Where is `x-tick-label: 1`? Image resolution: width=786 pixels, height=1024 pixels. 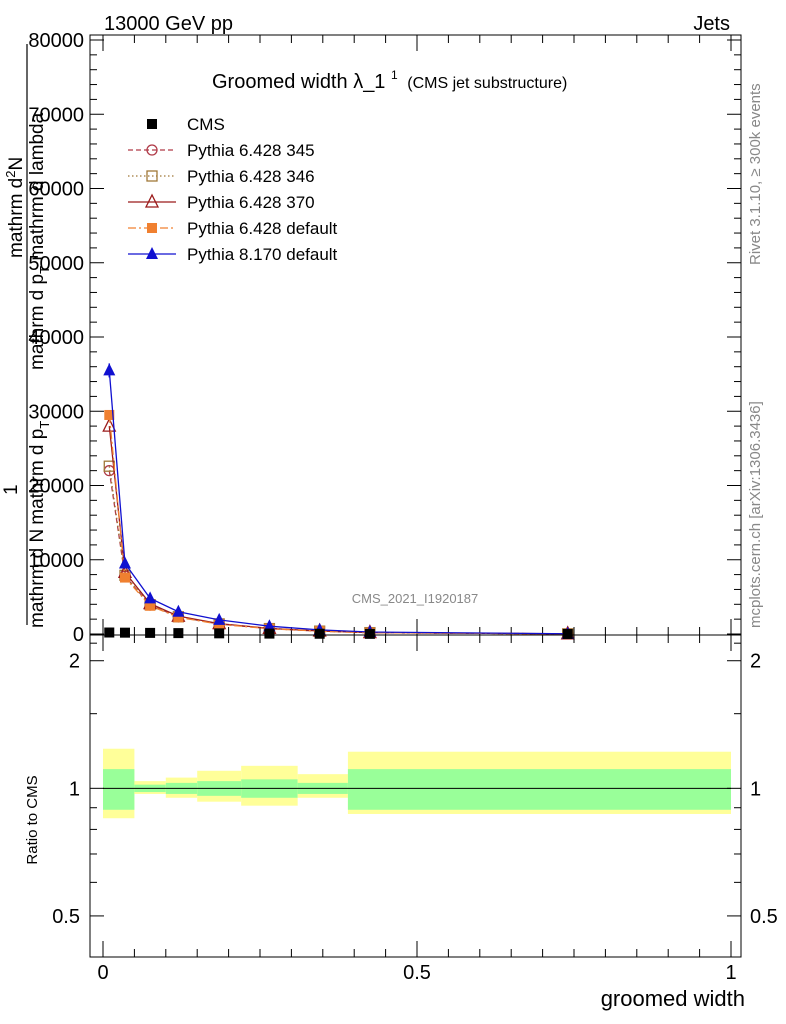 x-tick-label: 1 is located at coordinates (730, 973).